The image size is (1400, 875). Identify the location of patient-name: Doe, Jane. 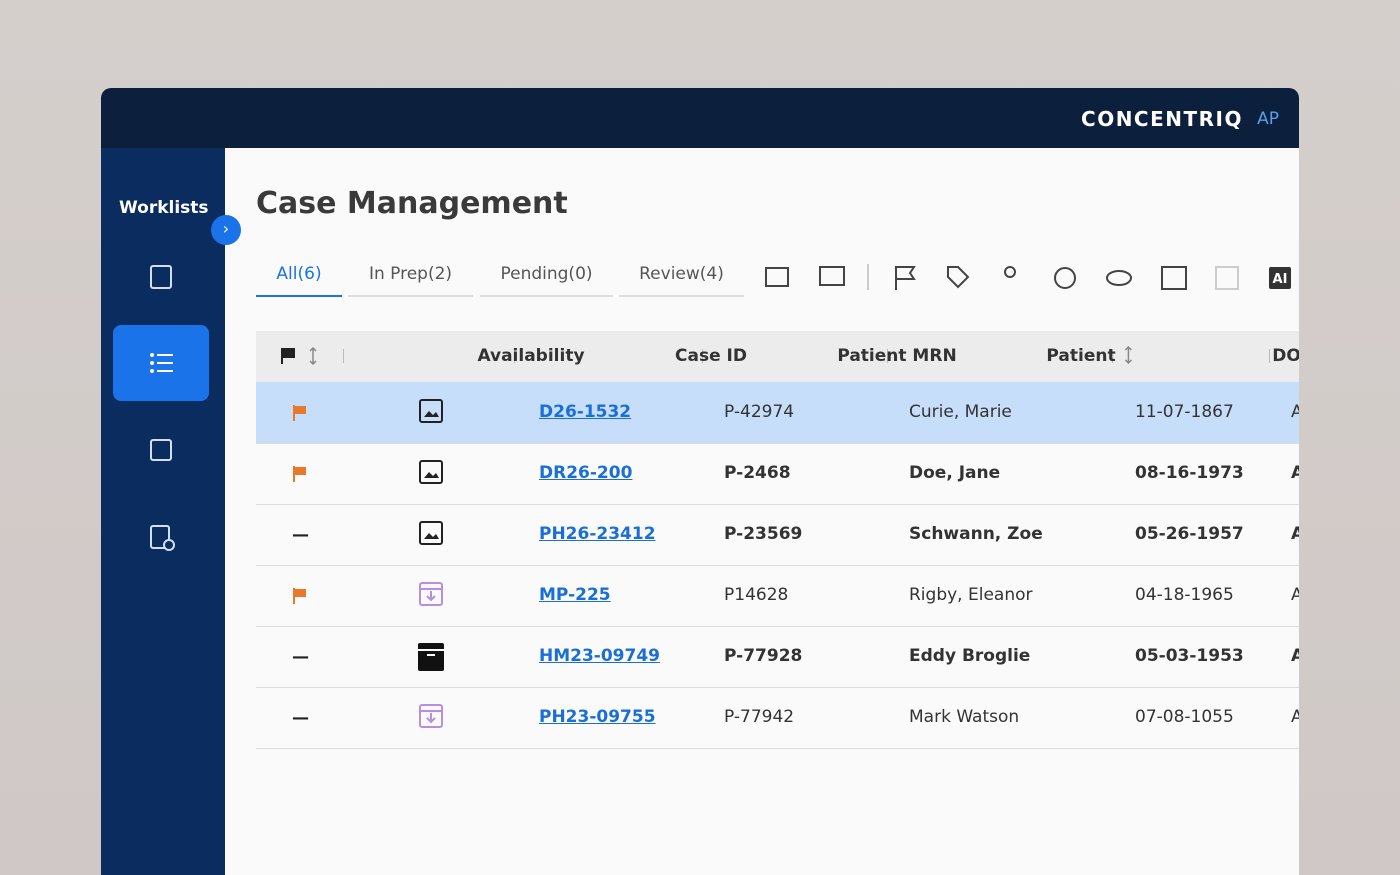
(955, 473).